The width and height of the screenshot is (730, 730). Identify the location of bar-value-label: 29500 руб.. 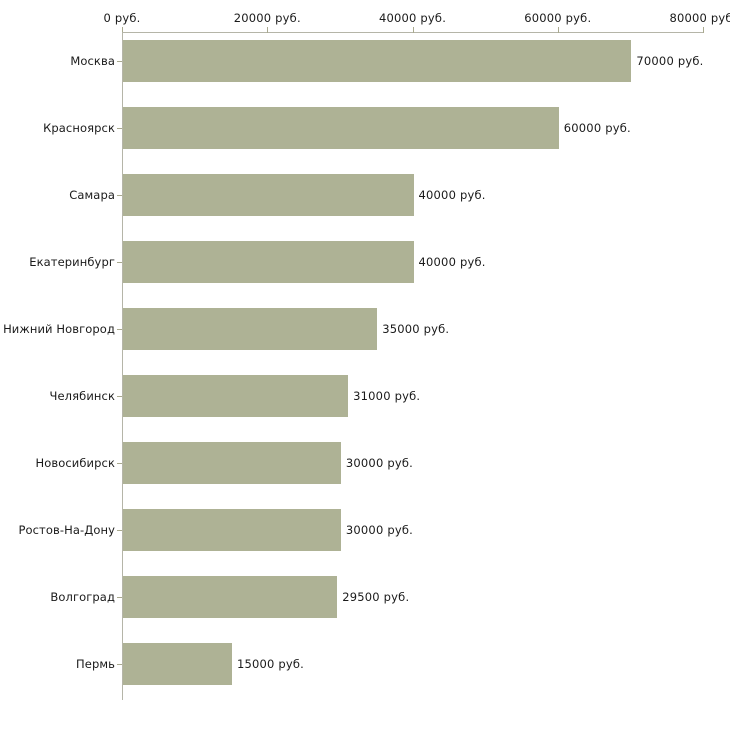
(376, 597).